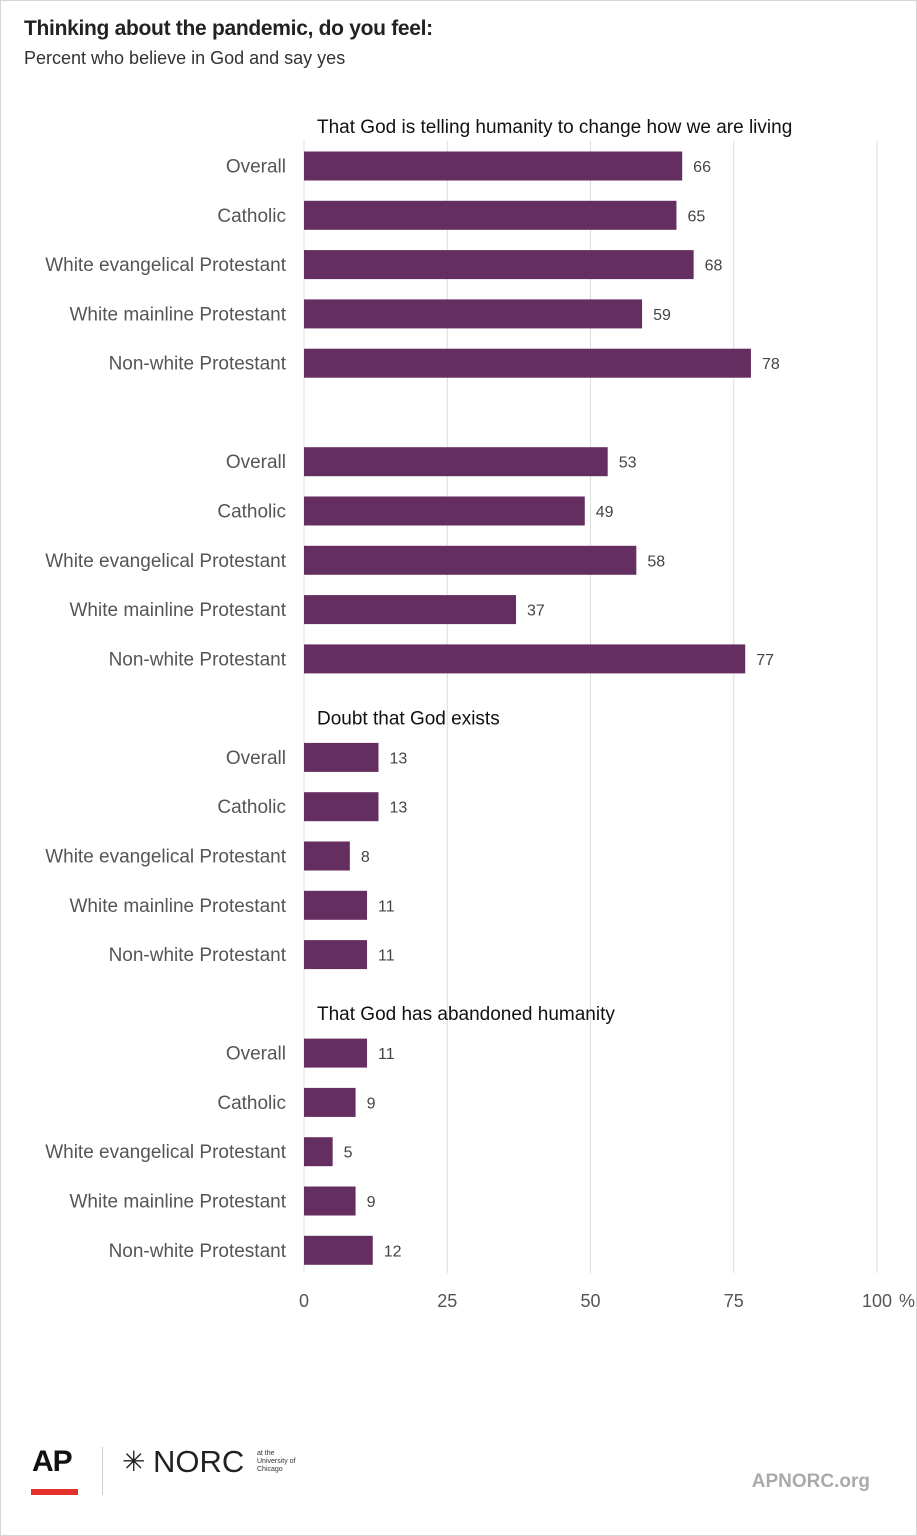 The width and height of the screenshot is (917, 1536). Describe the element at coordinates (365, 857) in the screenshot. I see `value-label: 8` at that location.